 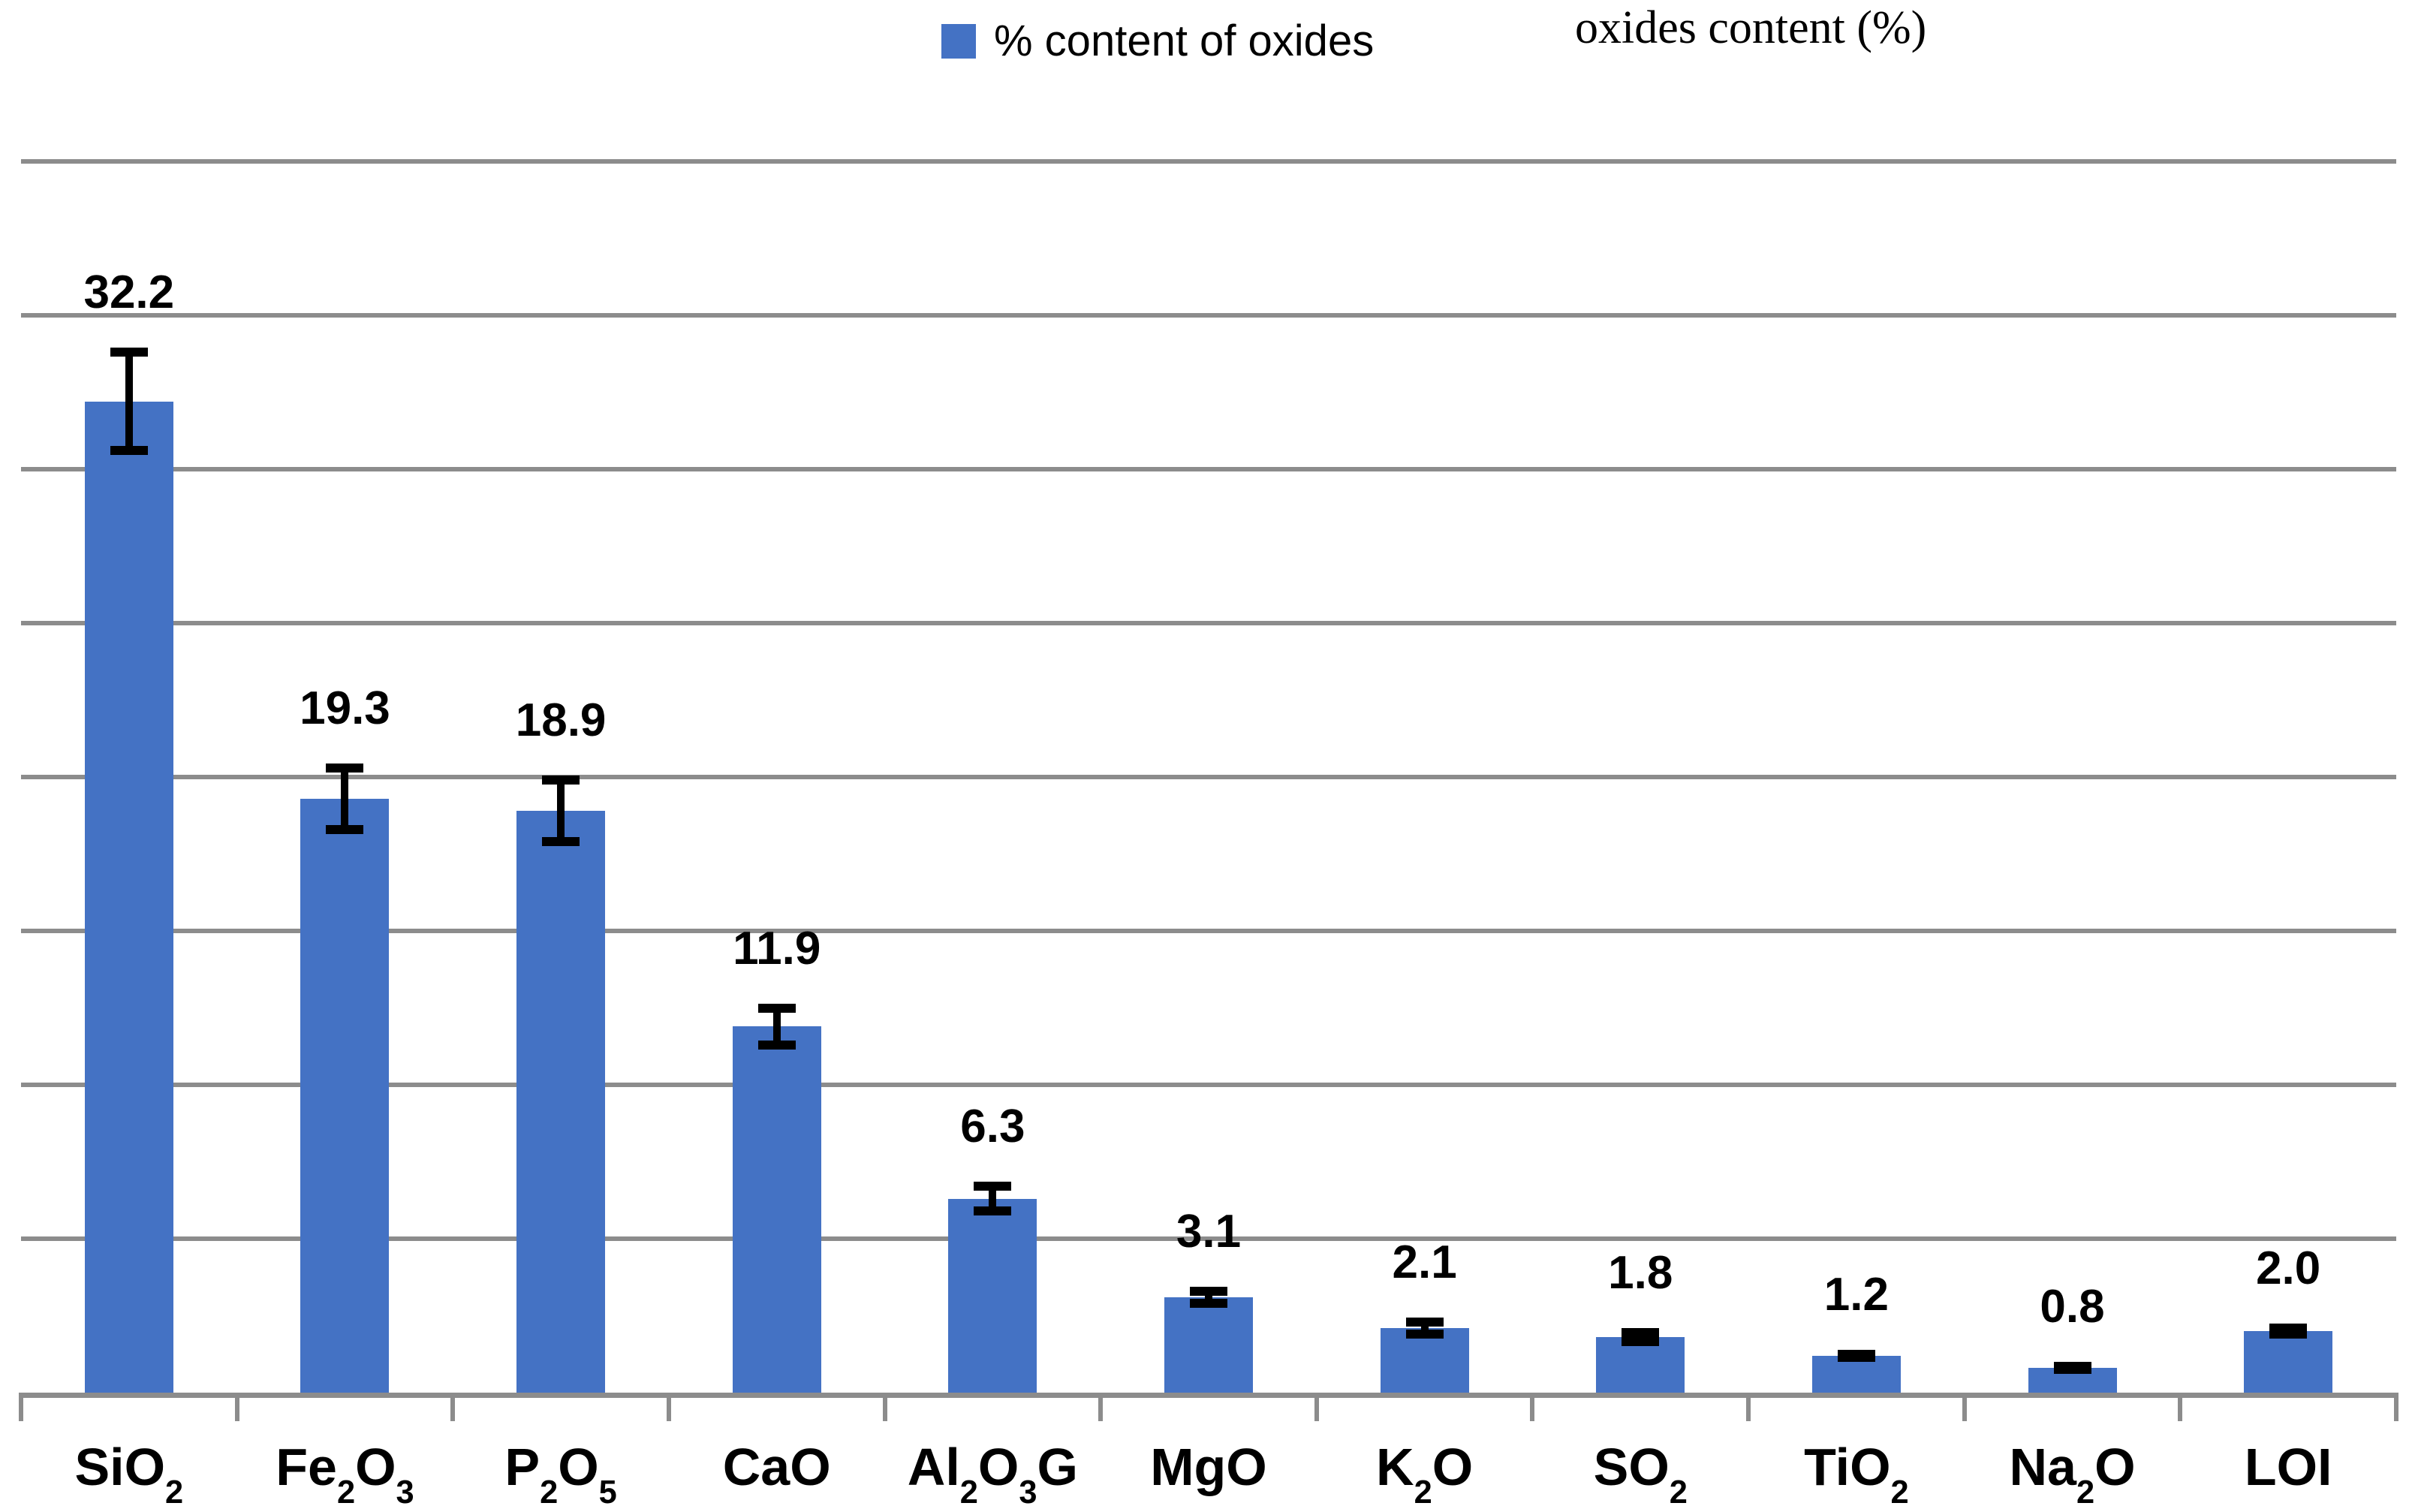 I want to click on category-label: P2O5, so click(x=560, y=1474).